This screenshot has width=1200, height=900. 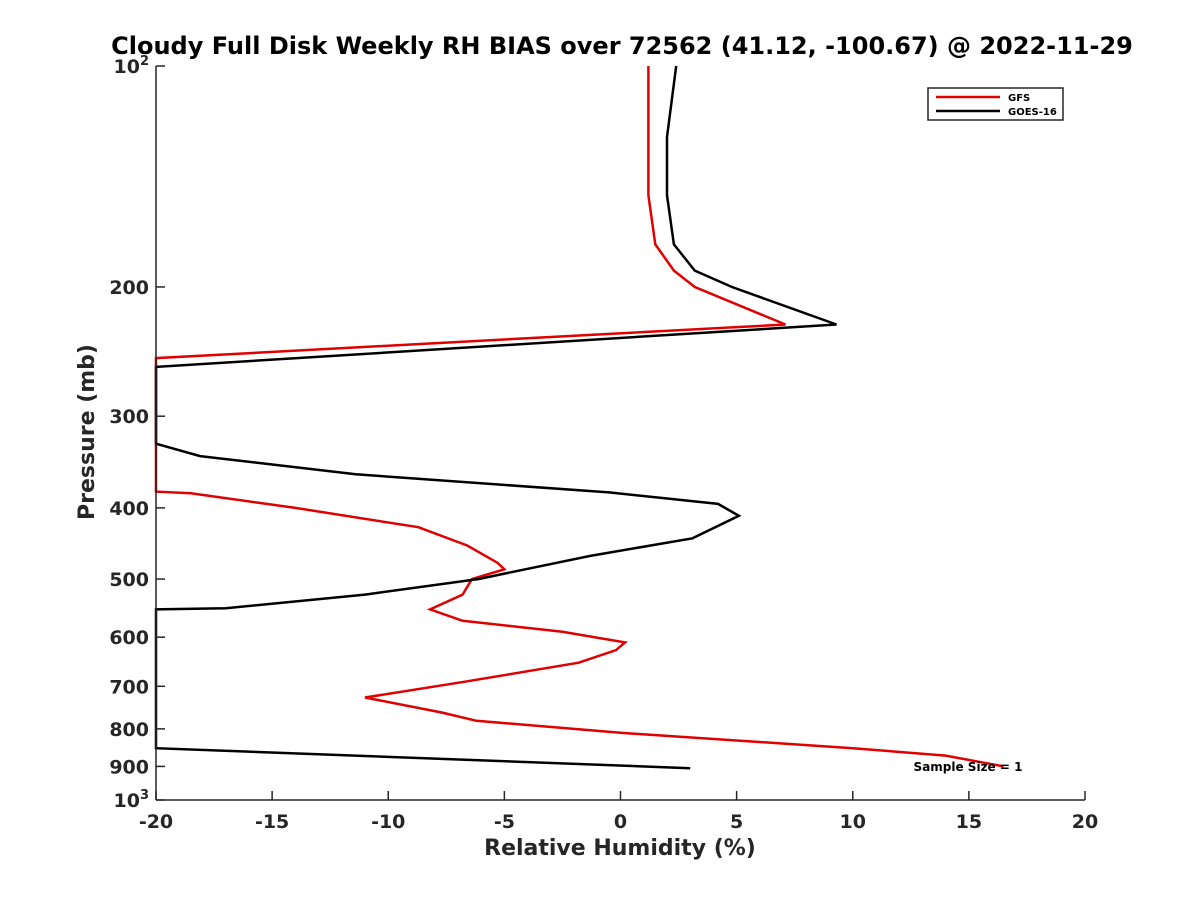 I want to click on y-axis-label: Pressure (mb), so click(x=87, y=432).